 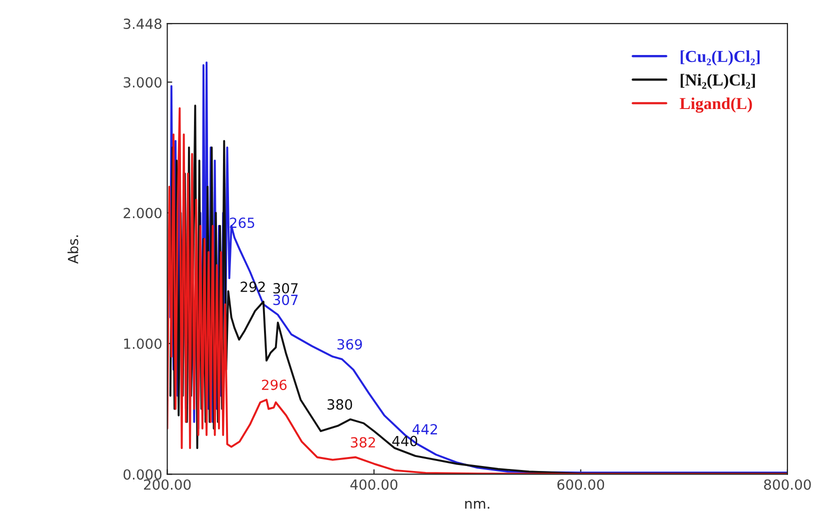 I want to click on legend-label: [Cu₂(L)Cl₂], so click(x=720, y=58).